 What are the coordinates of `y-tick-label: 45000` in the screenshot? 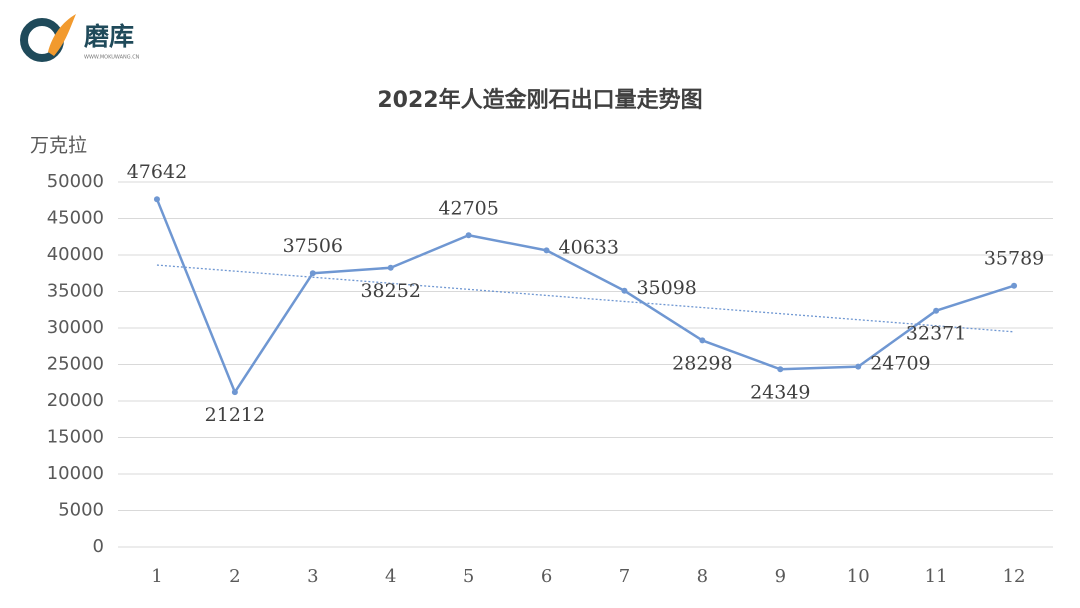 It's located at (75, 218).